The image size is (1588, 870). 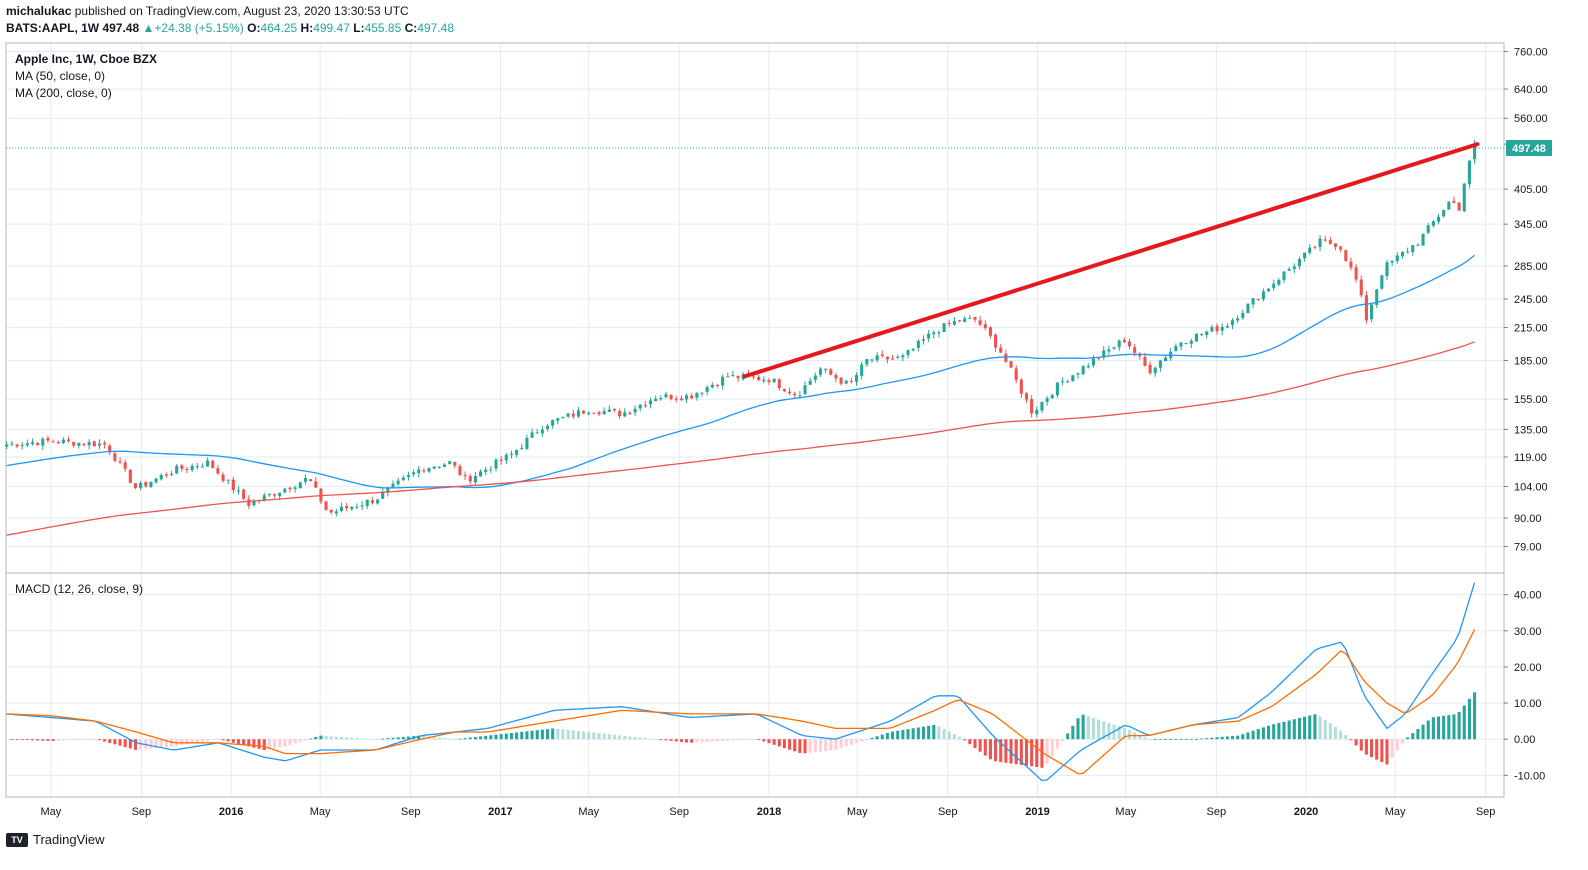 What do you see at coordinates (307, 28) in the screenshot?
I see `high-label: H:` at bounding box center [307, 28].